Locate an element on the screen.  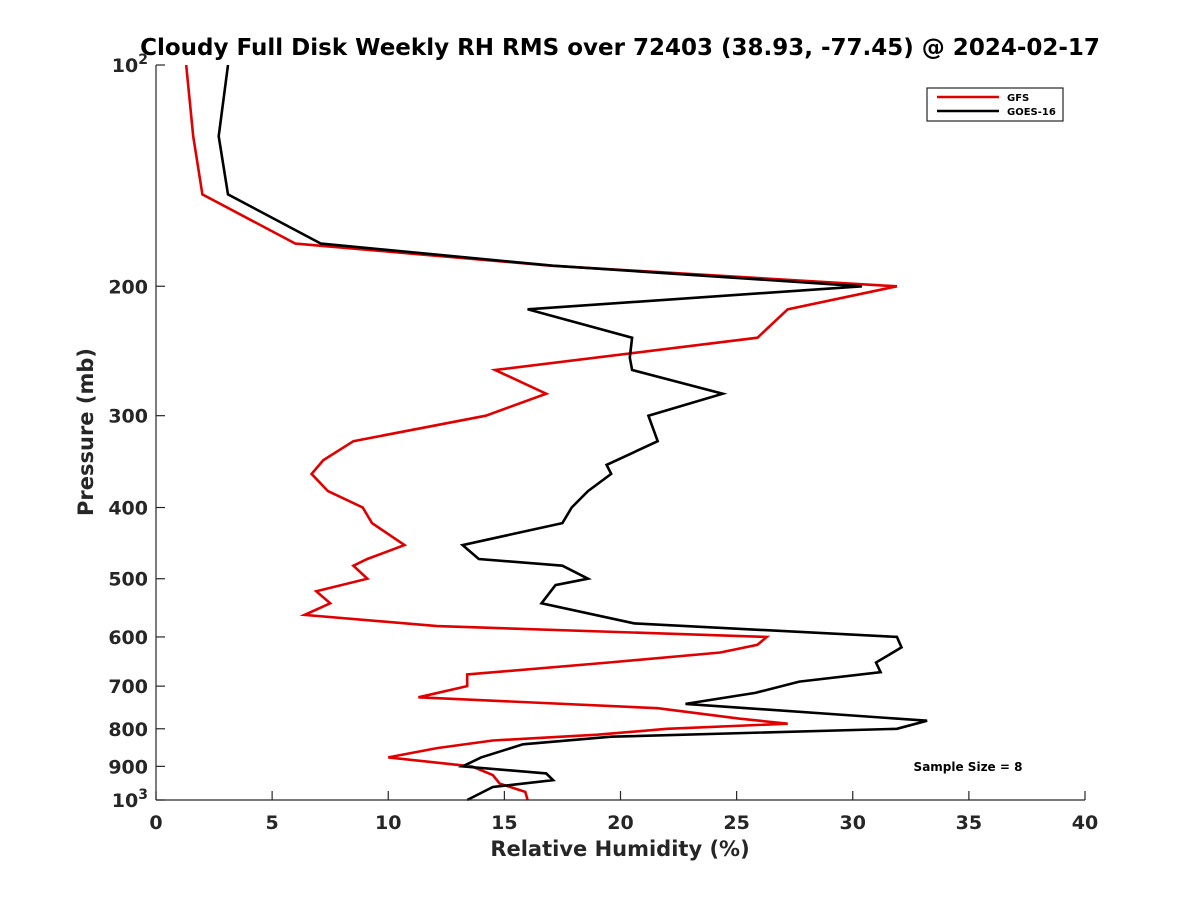
y-axis-label: Pressure (mb) is located at coordinates (86, 432).